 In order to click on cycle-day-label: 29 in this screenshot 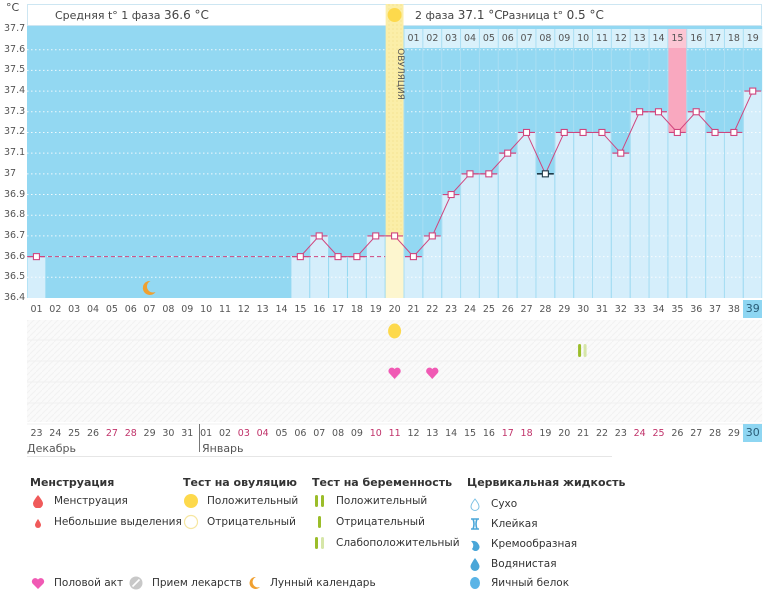, I will do `click(564, 309)`.